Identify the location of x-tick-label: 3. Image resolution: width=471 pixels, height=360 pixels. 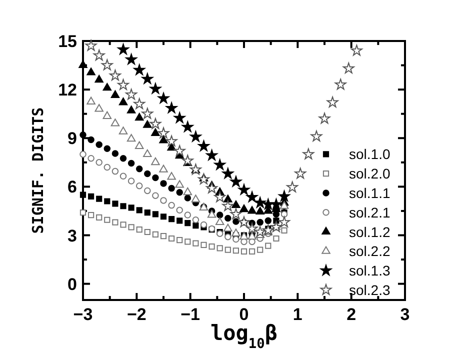
(405, 314).